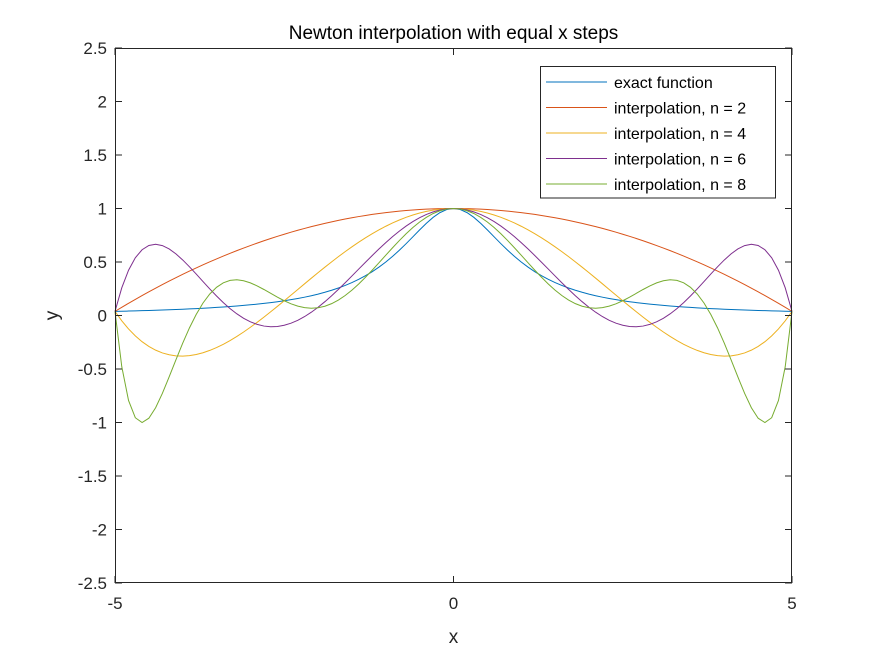 Image resolution: width=875 pixels, height=656 pixels. Describe the element at coordinates (453, 603) in the screenshot. I see `x-tick-label: 0` at that location.